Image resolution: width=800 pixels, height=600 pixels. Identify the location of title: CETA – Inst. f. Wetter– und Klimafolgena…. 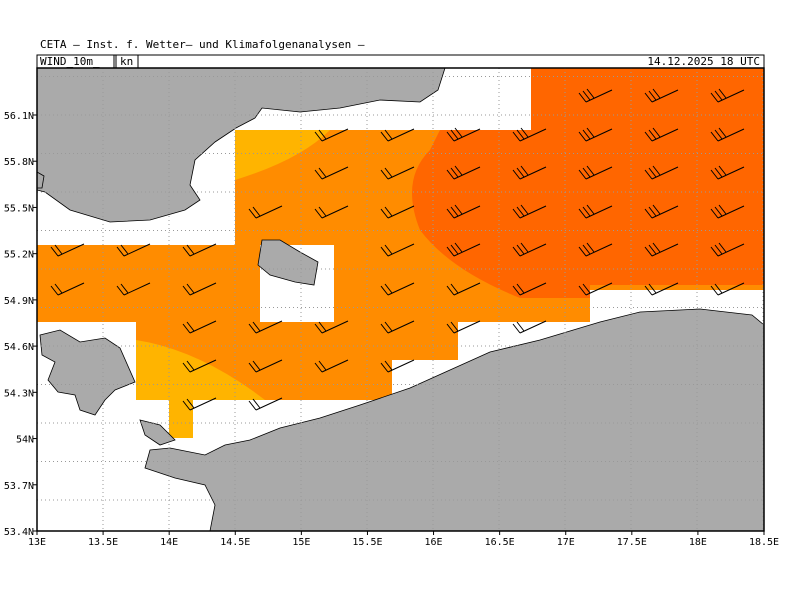
(202, 44).